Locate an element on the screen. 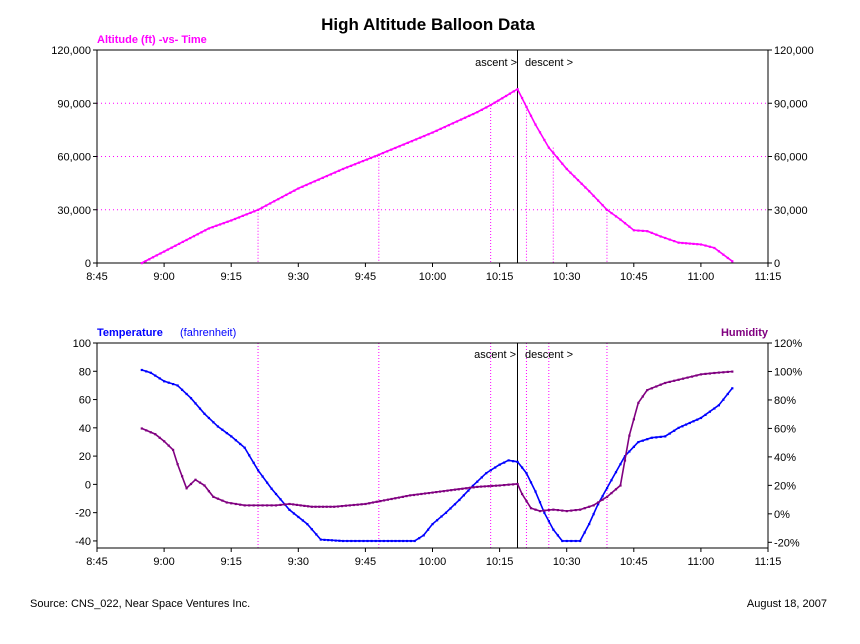  temperature-x-tick-label: 8:45 is located at coordinates (96, 562).